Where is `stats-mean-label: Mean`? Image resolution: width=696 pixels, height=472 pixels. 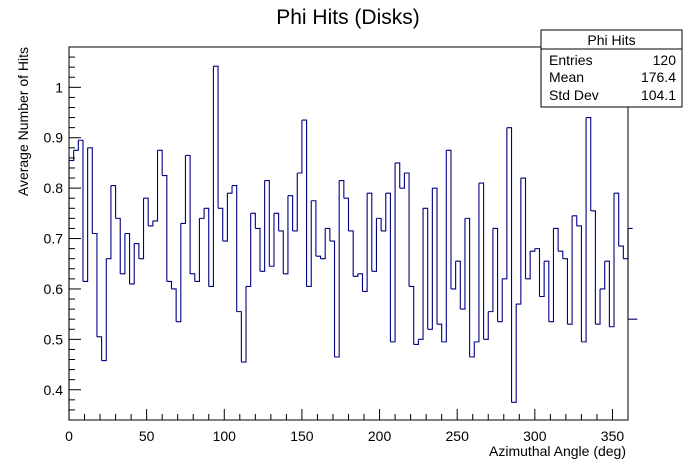 stats-mean-label: Mean is located at coordinates (566, 77).